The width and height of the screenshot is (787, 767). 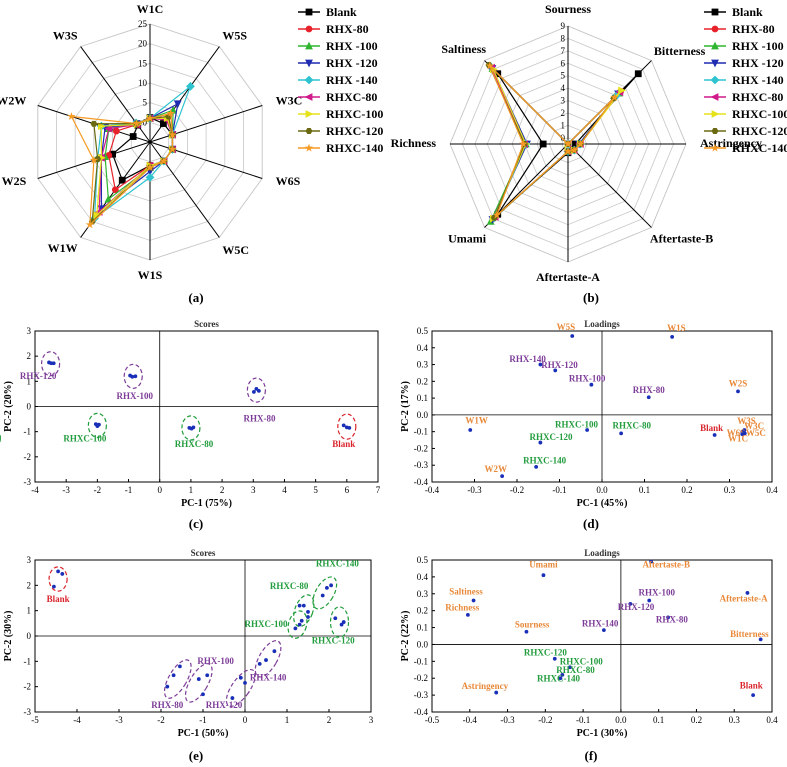 I want to click on y-tick-label: -2, so click(x=28, y=687).